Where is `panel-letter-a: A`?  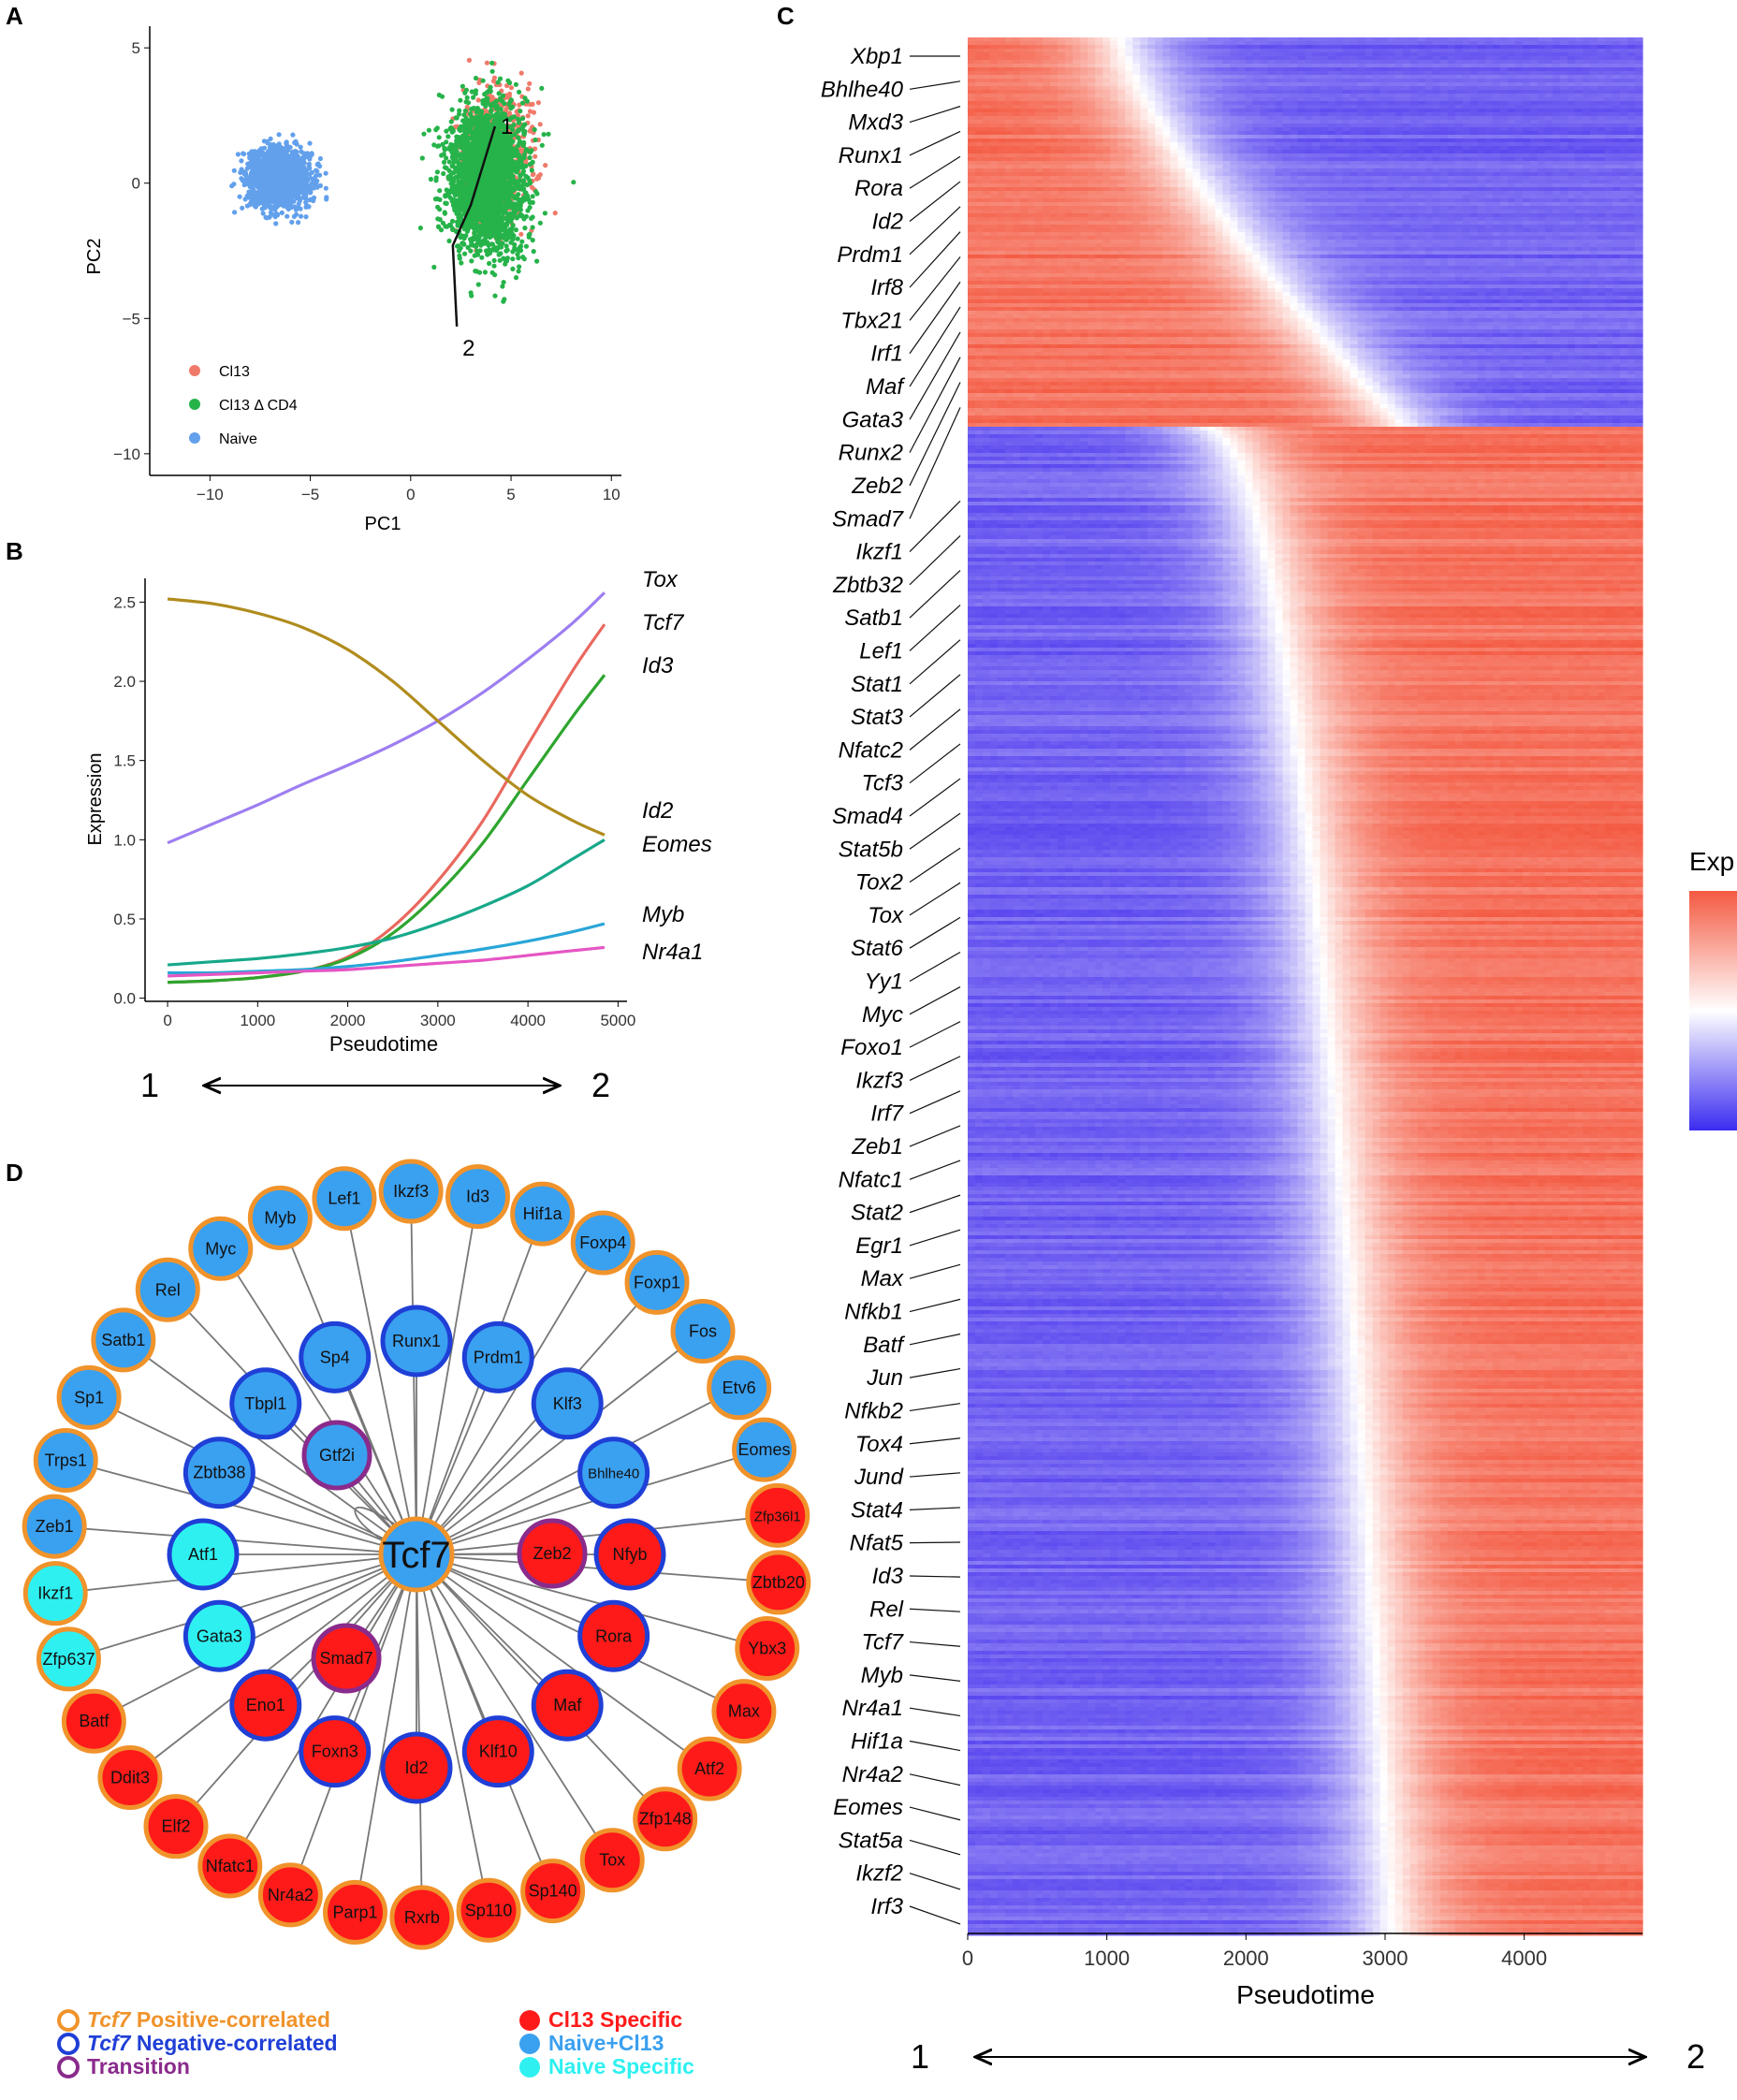 panel-letter-a: A is located at coordinates (14, 16).